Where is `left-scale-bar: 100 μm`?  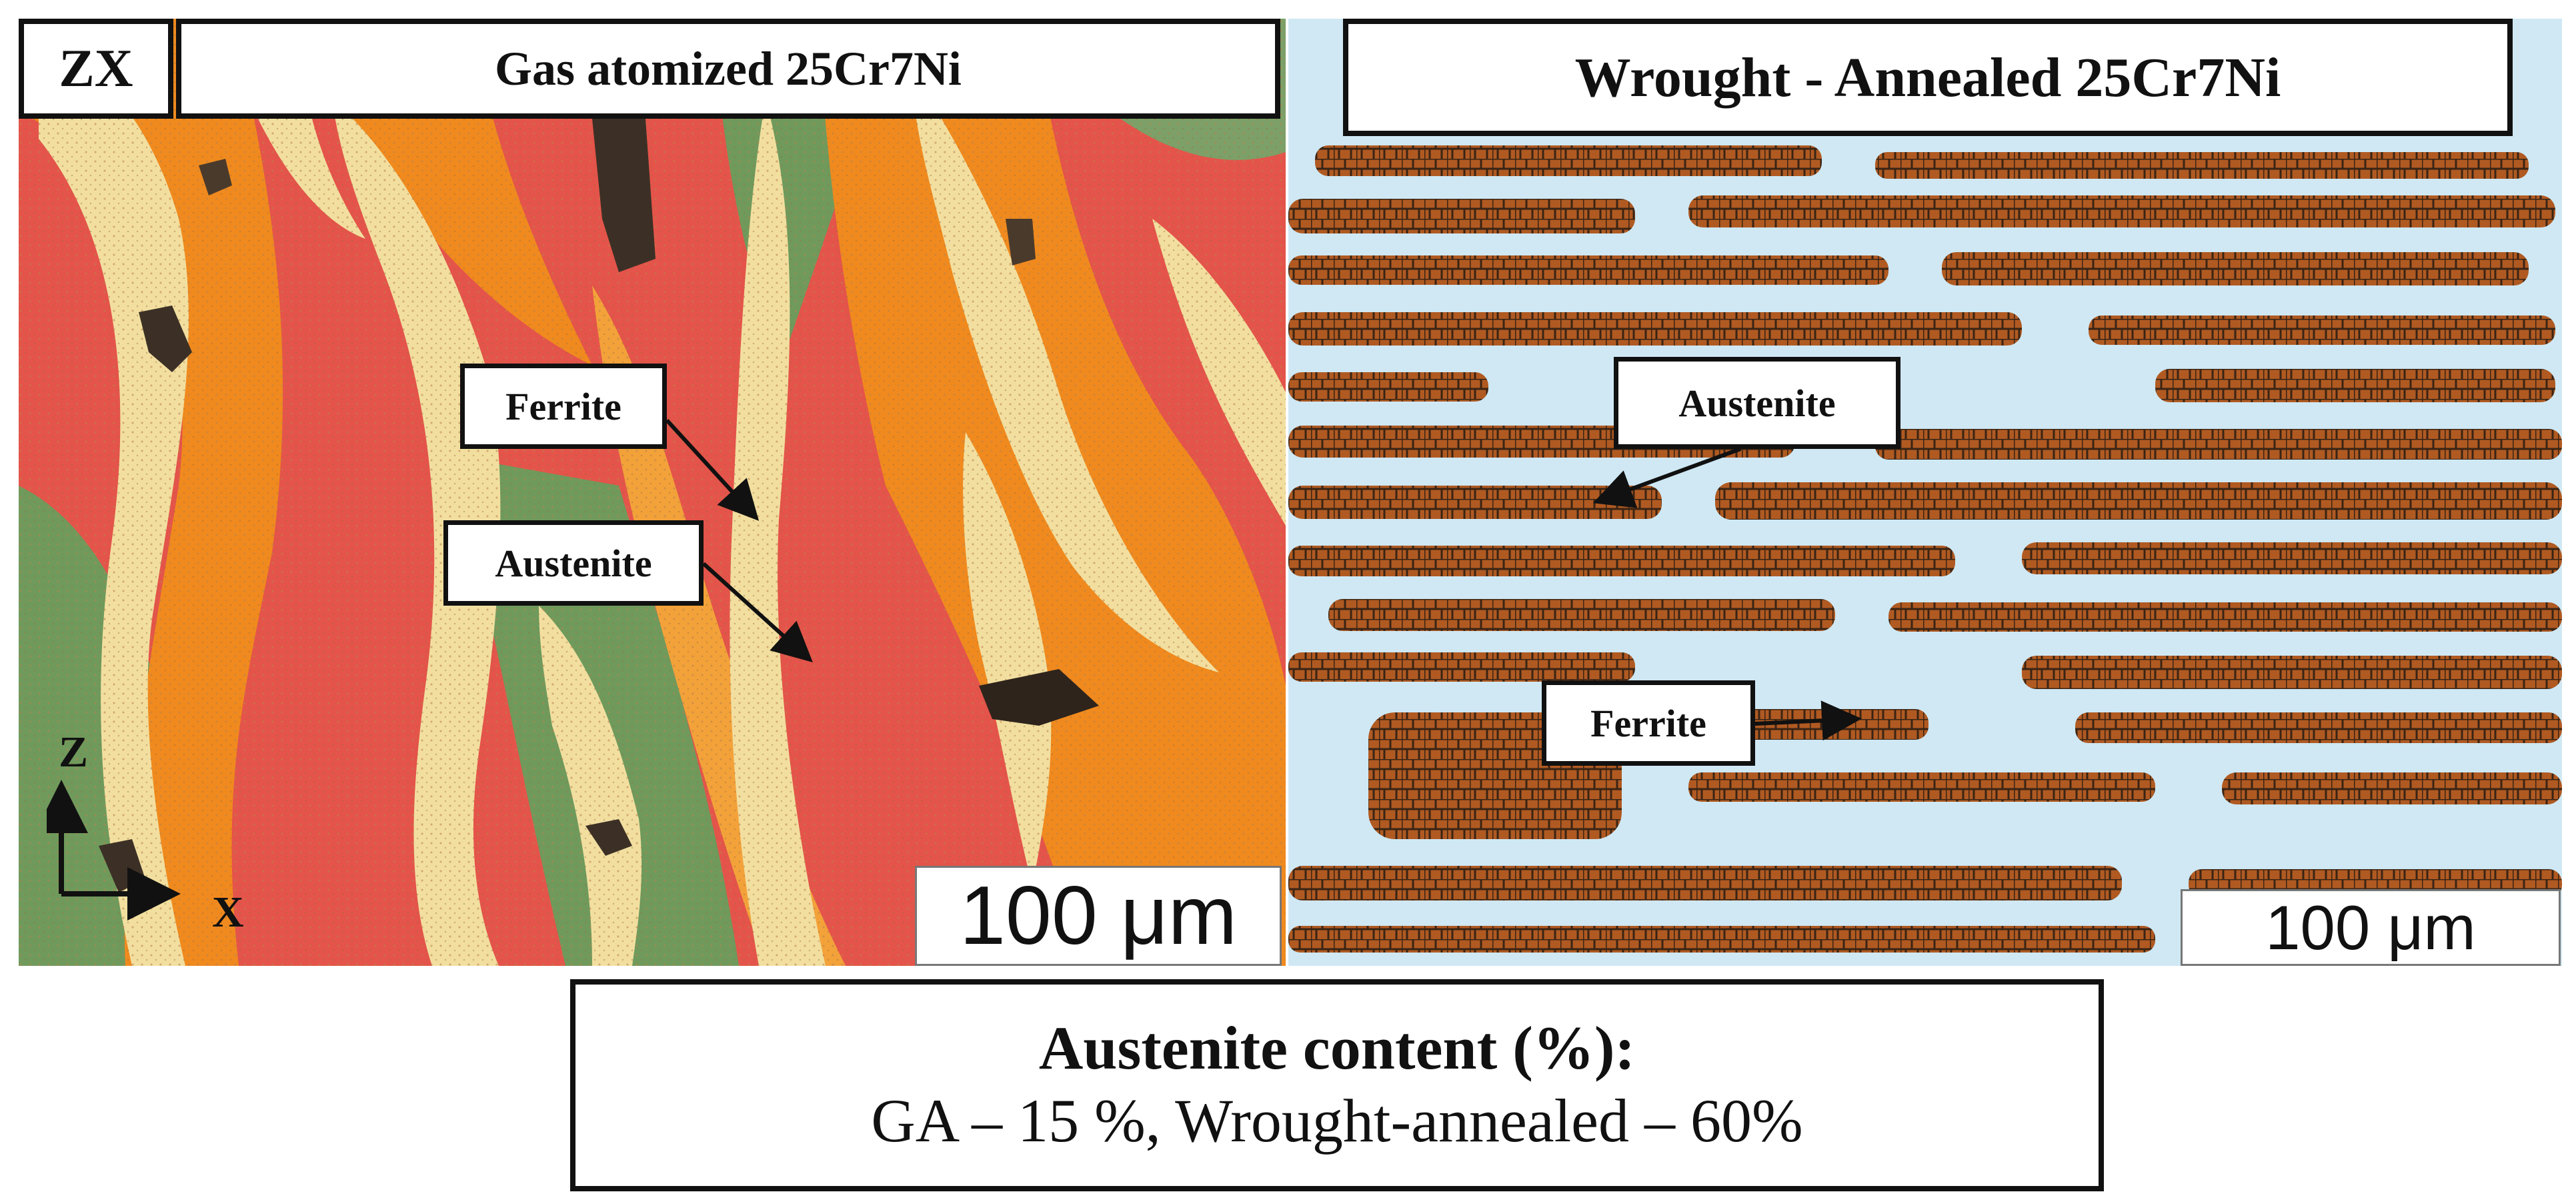 left-scale-bar: 100 μm is located at coordinates (1098, 916).